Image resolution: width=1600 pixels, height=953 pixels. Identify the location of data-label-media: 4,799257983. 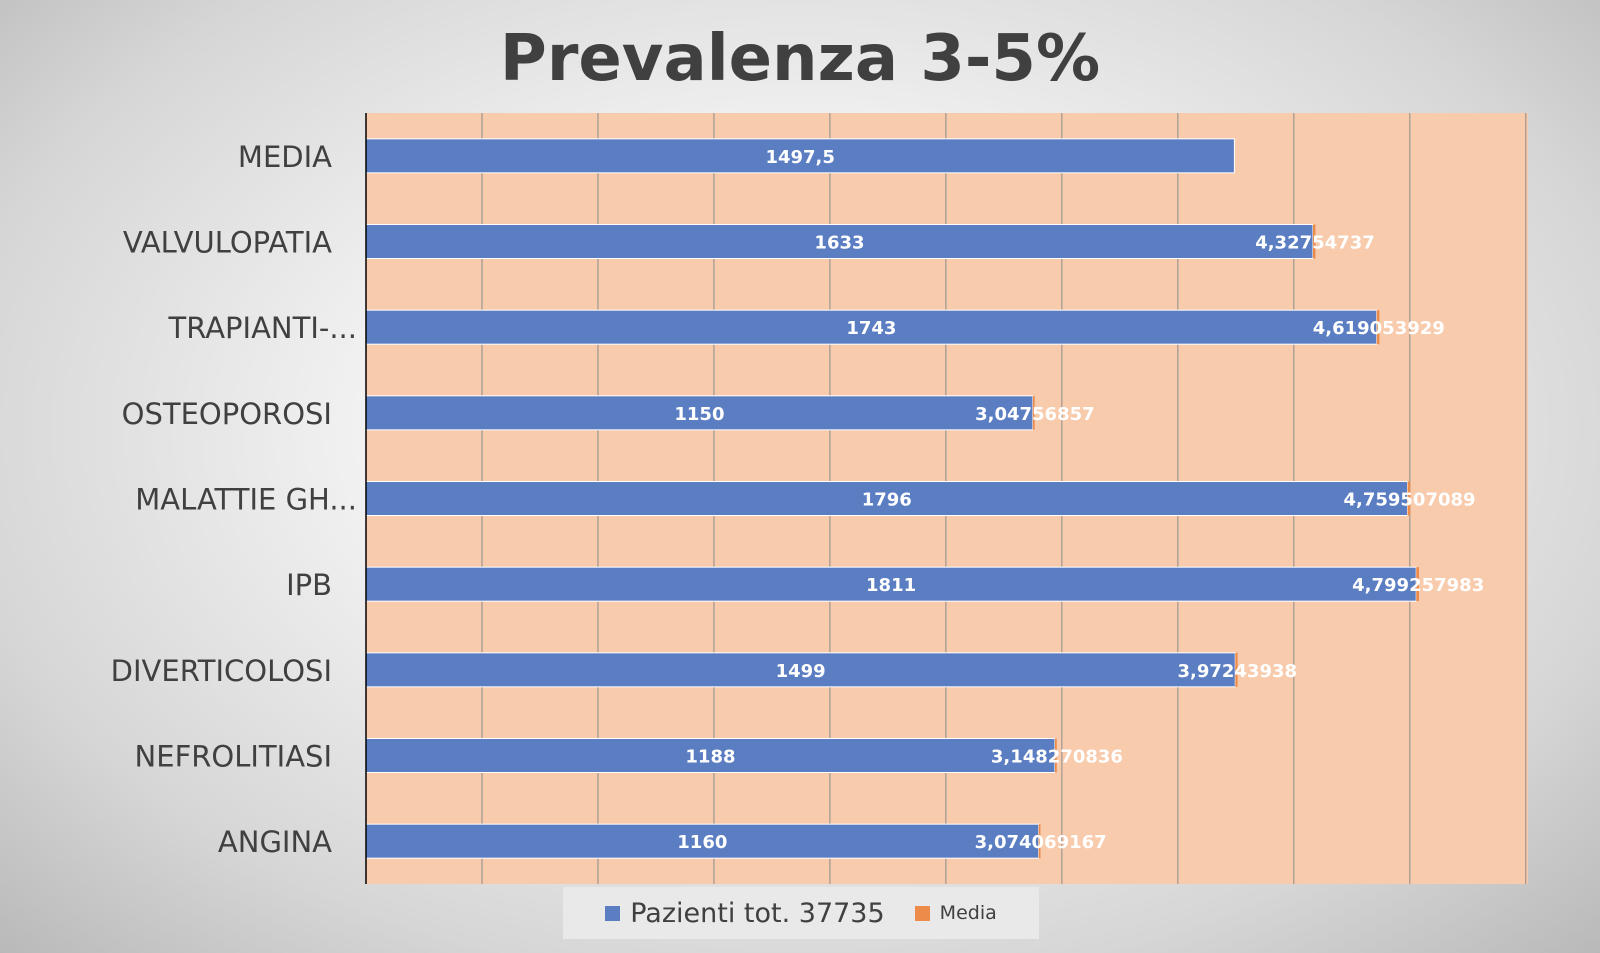
(1418, 585).